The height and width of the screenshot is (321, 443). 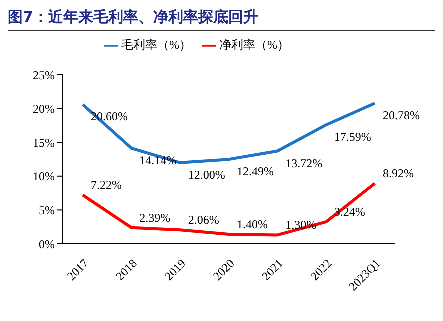 I want to click on data-label: 13.72%, so click(x=304, y=163).